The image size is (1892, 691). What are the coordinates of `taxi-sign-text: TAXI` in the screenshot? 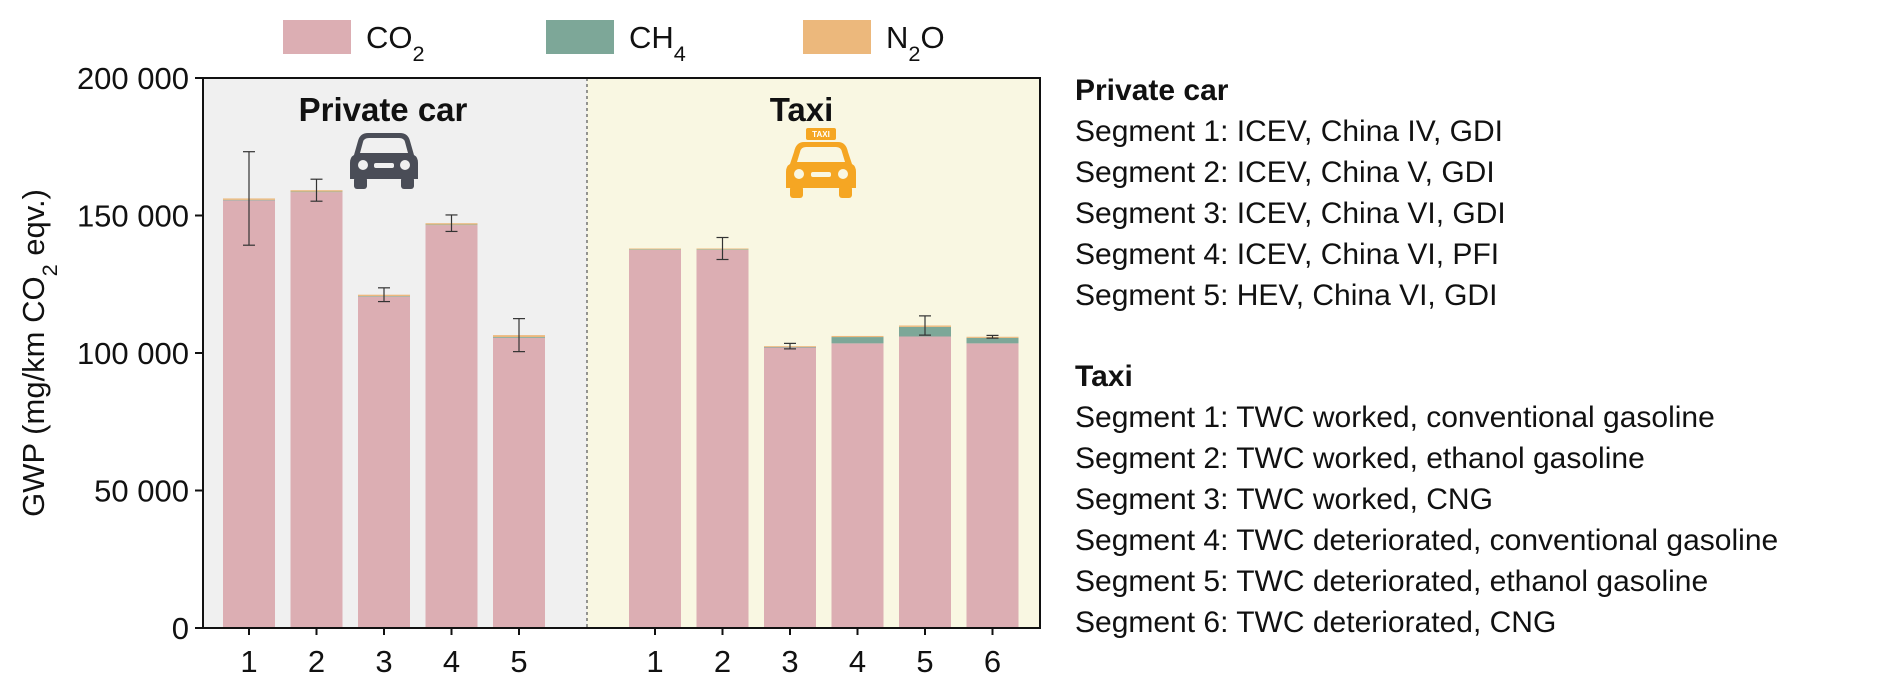 It's located at (821, 134).